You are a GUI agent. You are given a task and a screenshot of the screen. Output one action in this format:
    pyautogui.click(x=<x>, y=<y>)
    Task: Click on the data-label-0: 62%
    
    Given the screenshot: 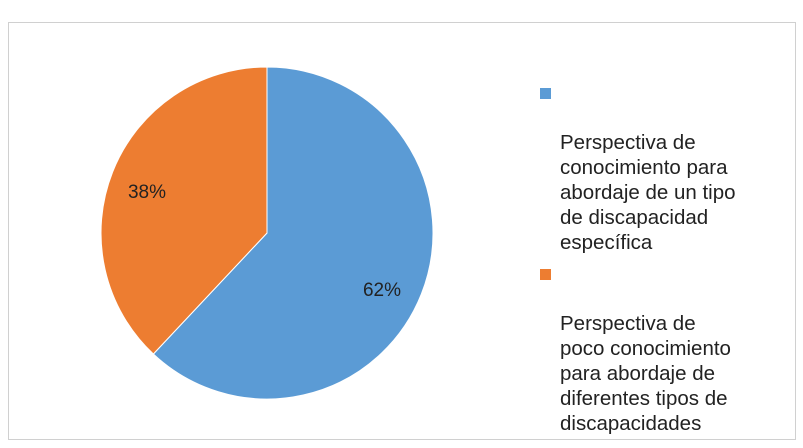 What is the action you would take?
    pyautogui.click(x=382, y=290)
    